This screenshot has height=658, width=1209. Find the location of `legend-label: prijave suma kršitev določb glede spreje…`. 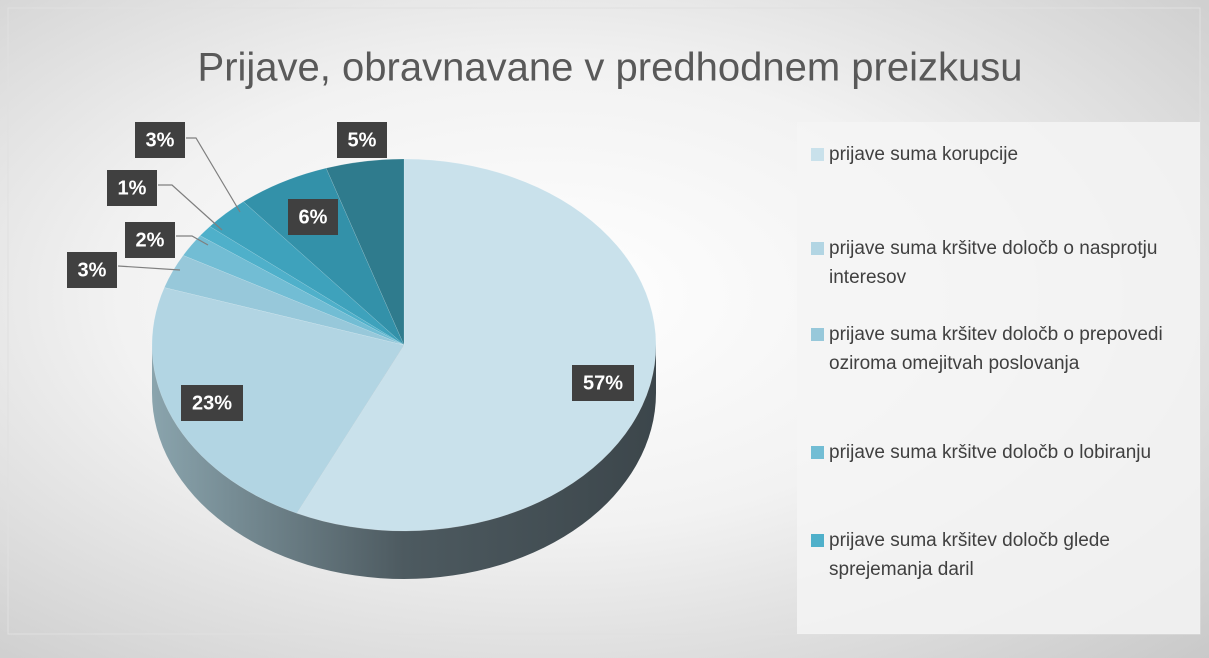

legend-label: prijave suma kršitev določb glede spreje… is located at coordinates (969, 555).